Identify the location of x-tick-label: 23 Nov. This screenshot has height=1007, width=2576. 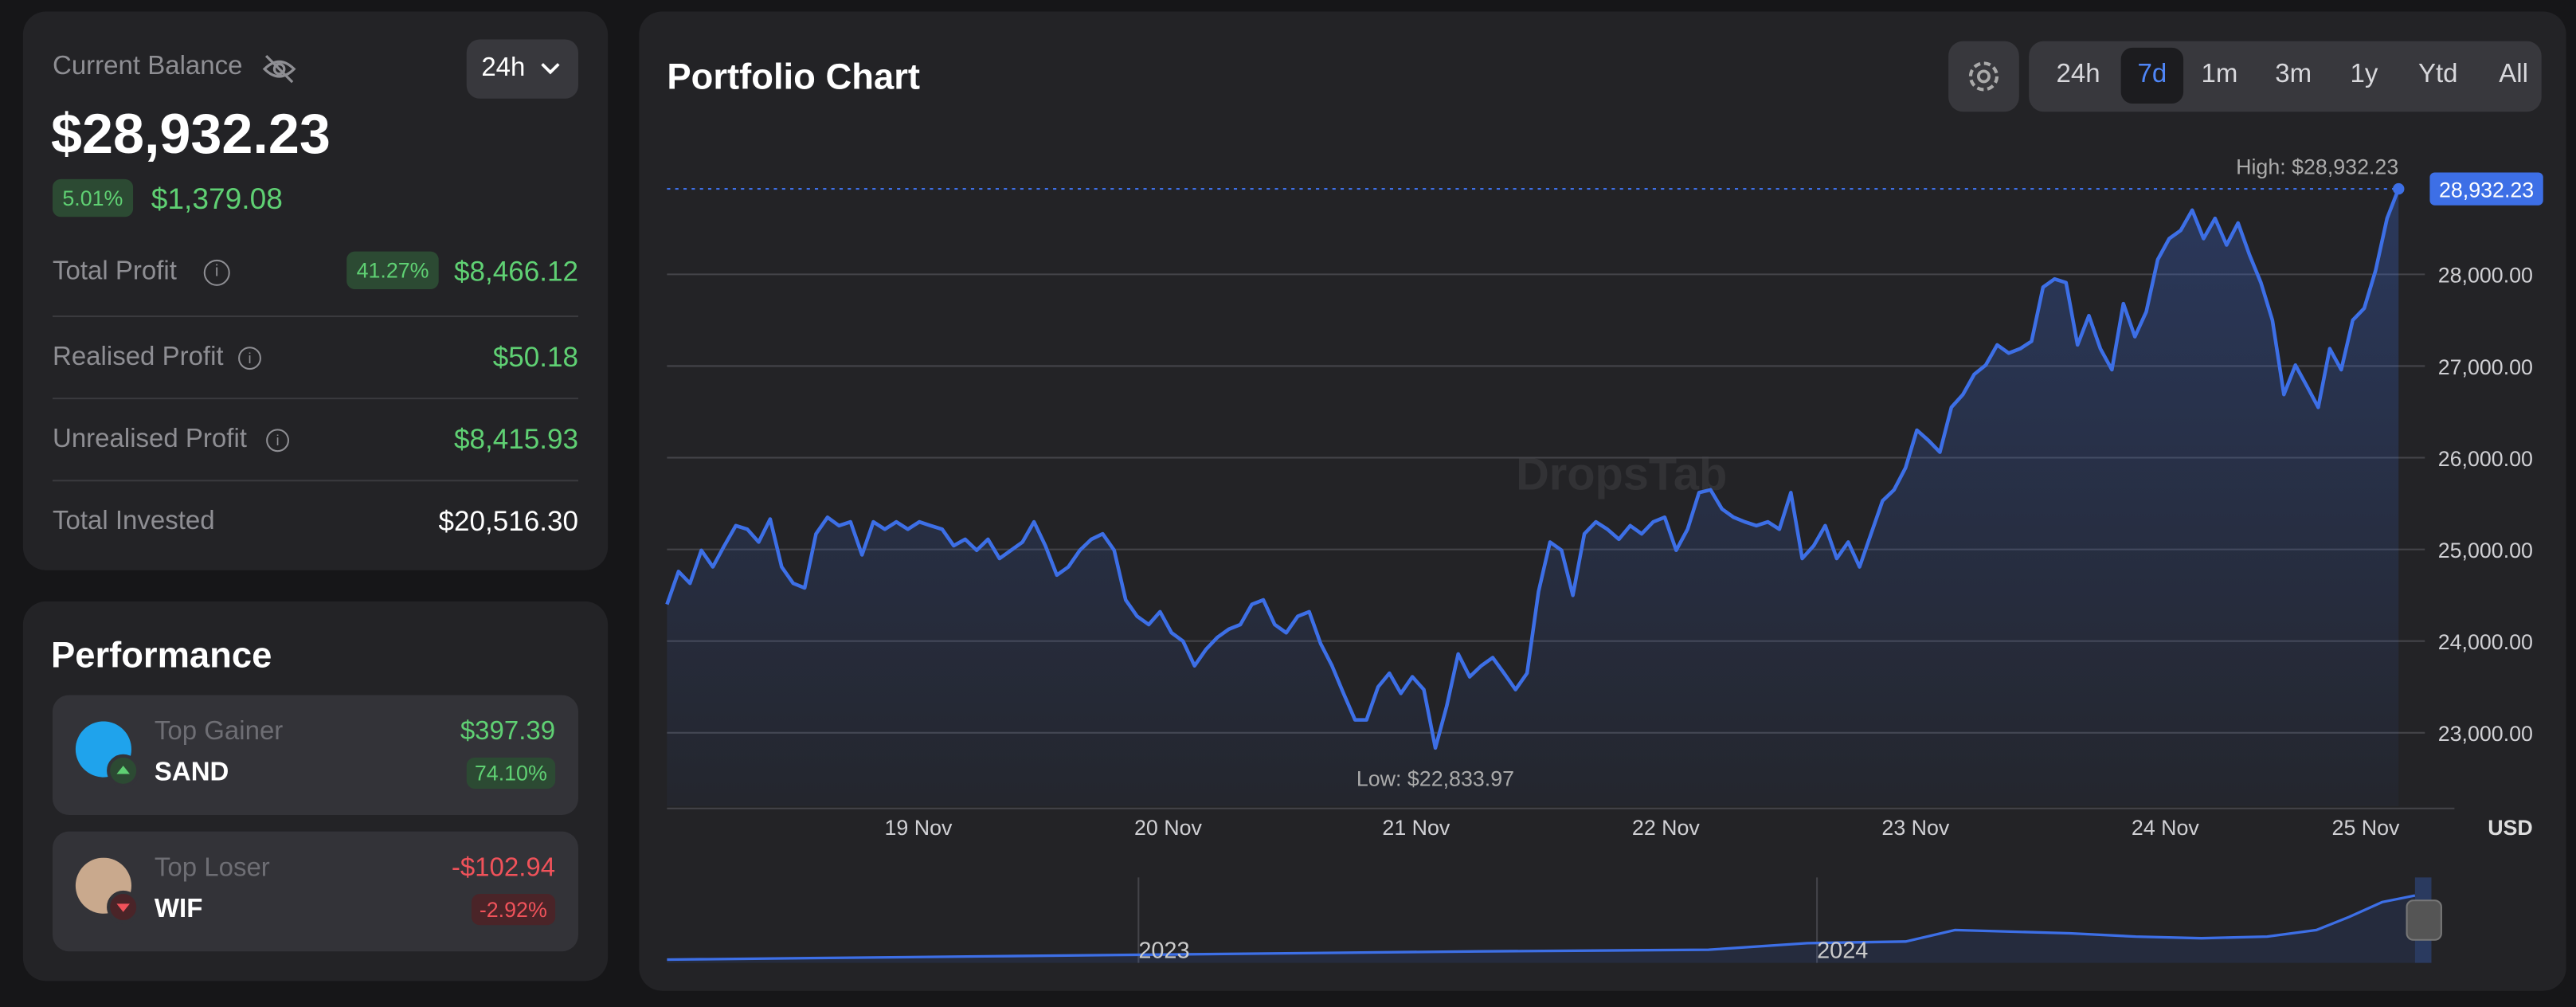
(1915, 828).